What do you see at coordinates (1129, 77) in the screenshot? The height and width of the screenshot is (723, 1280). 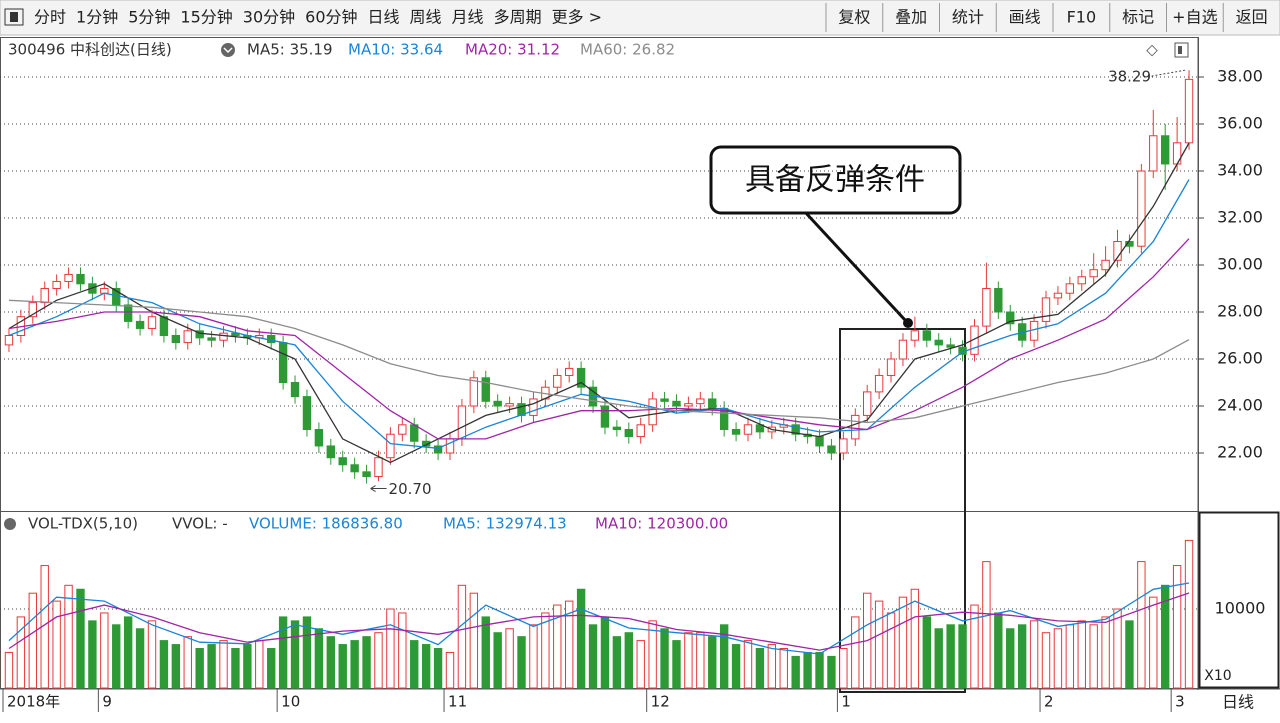 I see `high-label: 38.29` at bounding box center [1129, 77].